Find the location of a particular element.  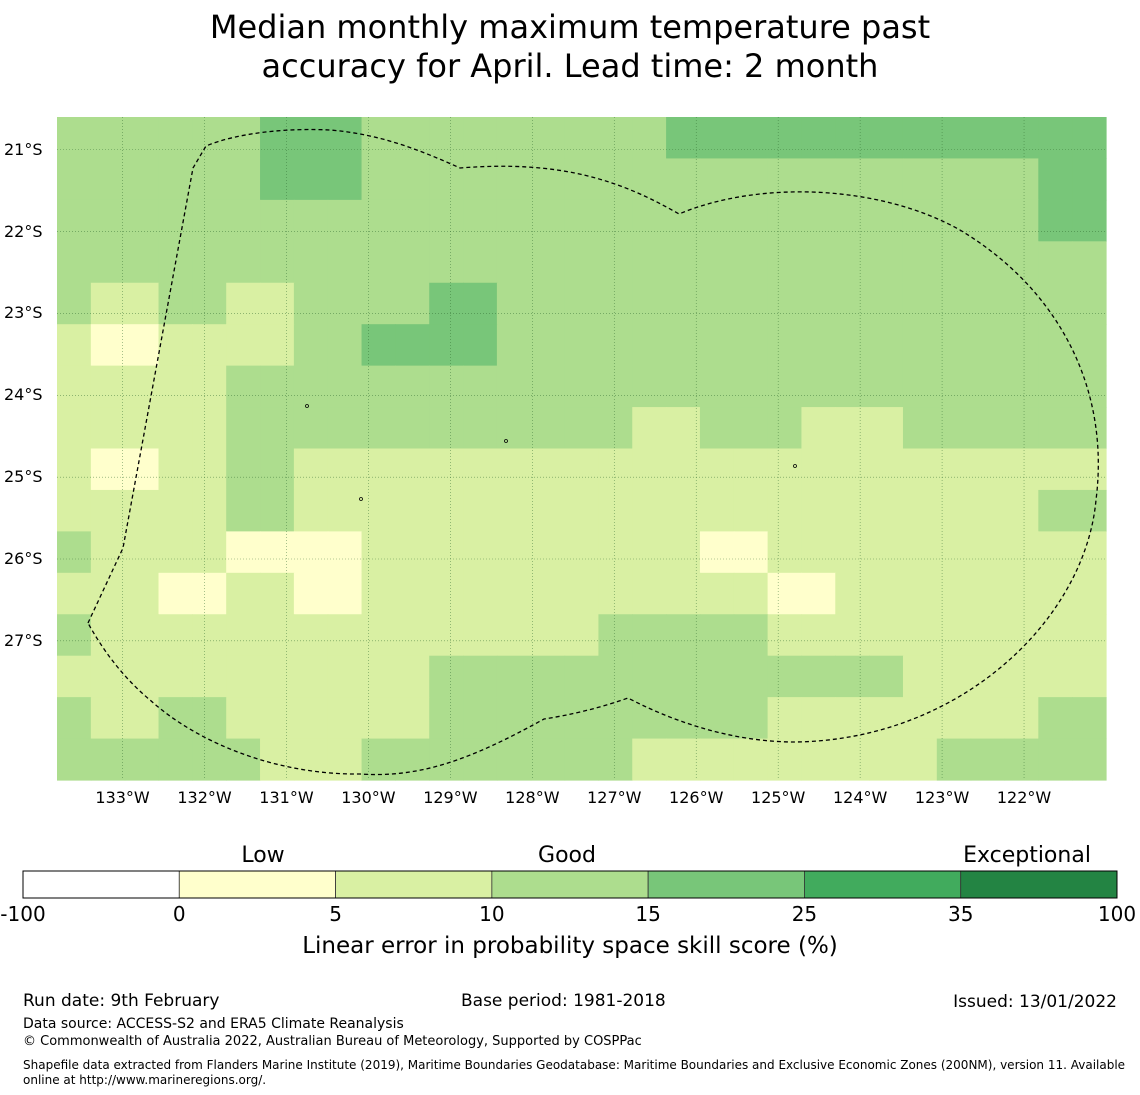

longitude-label: 122°W is located at coordinates (1024, 797).